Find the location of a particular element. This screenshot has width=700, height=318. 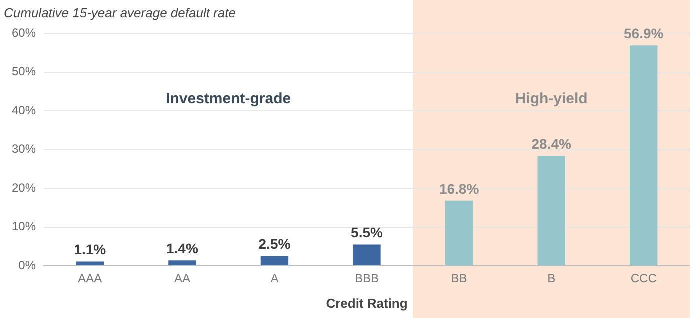

chart-title: Cumulative 15-year average default rate is located at coordinates (120, 12).